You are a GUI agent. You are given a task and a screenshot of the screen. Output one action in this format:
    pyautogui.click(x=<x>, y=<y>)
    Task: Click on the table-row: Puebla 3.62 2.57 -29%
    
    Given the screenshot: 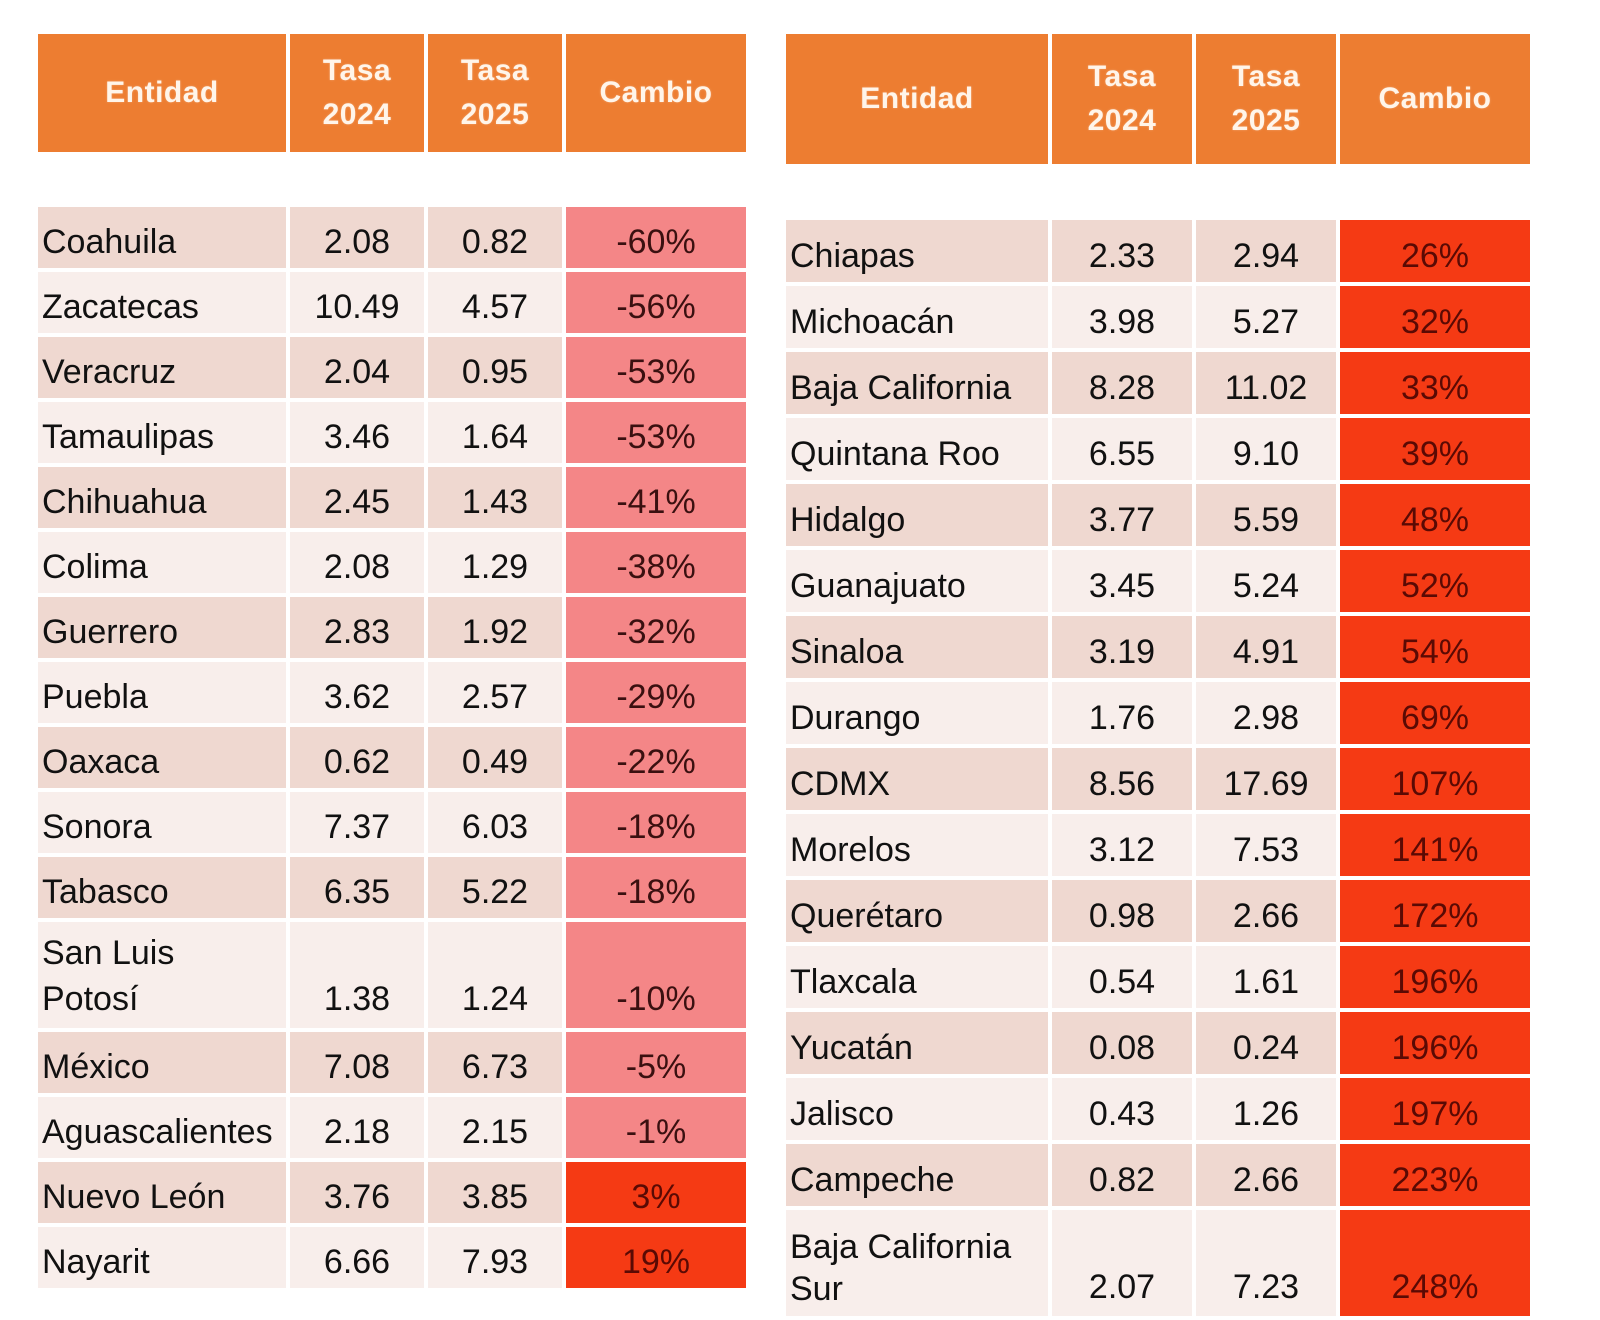 What is the action you would take?
    pyautogui.click(x=392, y=694)
    